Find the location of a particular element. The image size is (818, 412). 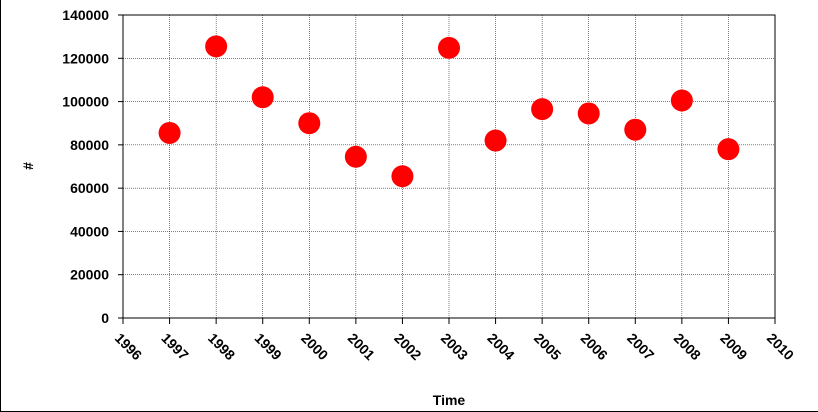

x-tick-label: 1999 is located at coordinates (268, 346).